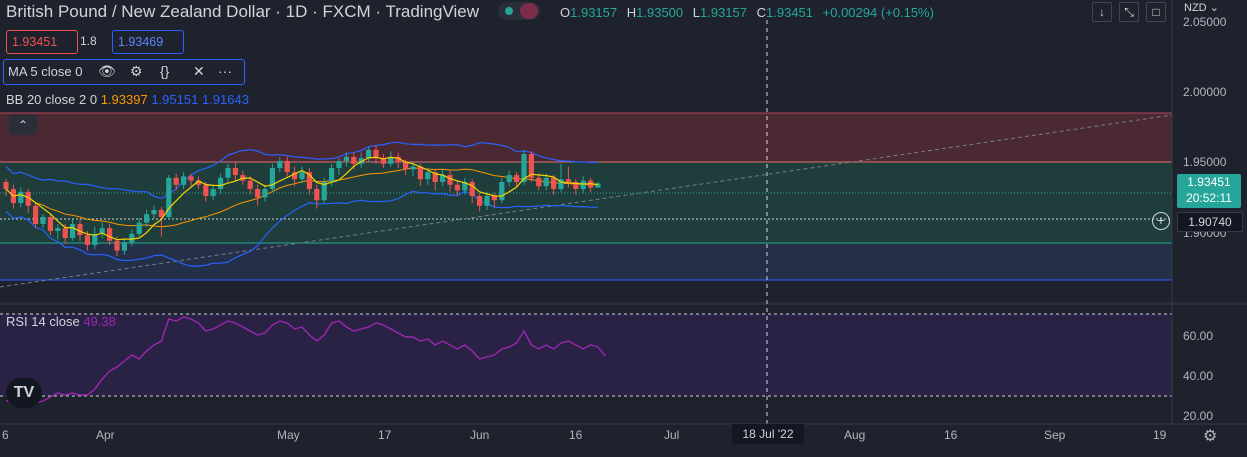 The height and width of the screenshot is (457, 1247). Describe the element at coordinates (61, 321) in the screenshot. I see `rsi-legend: RSI 14 close 49.38` at that location.